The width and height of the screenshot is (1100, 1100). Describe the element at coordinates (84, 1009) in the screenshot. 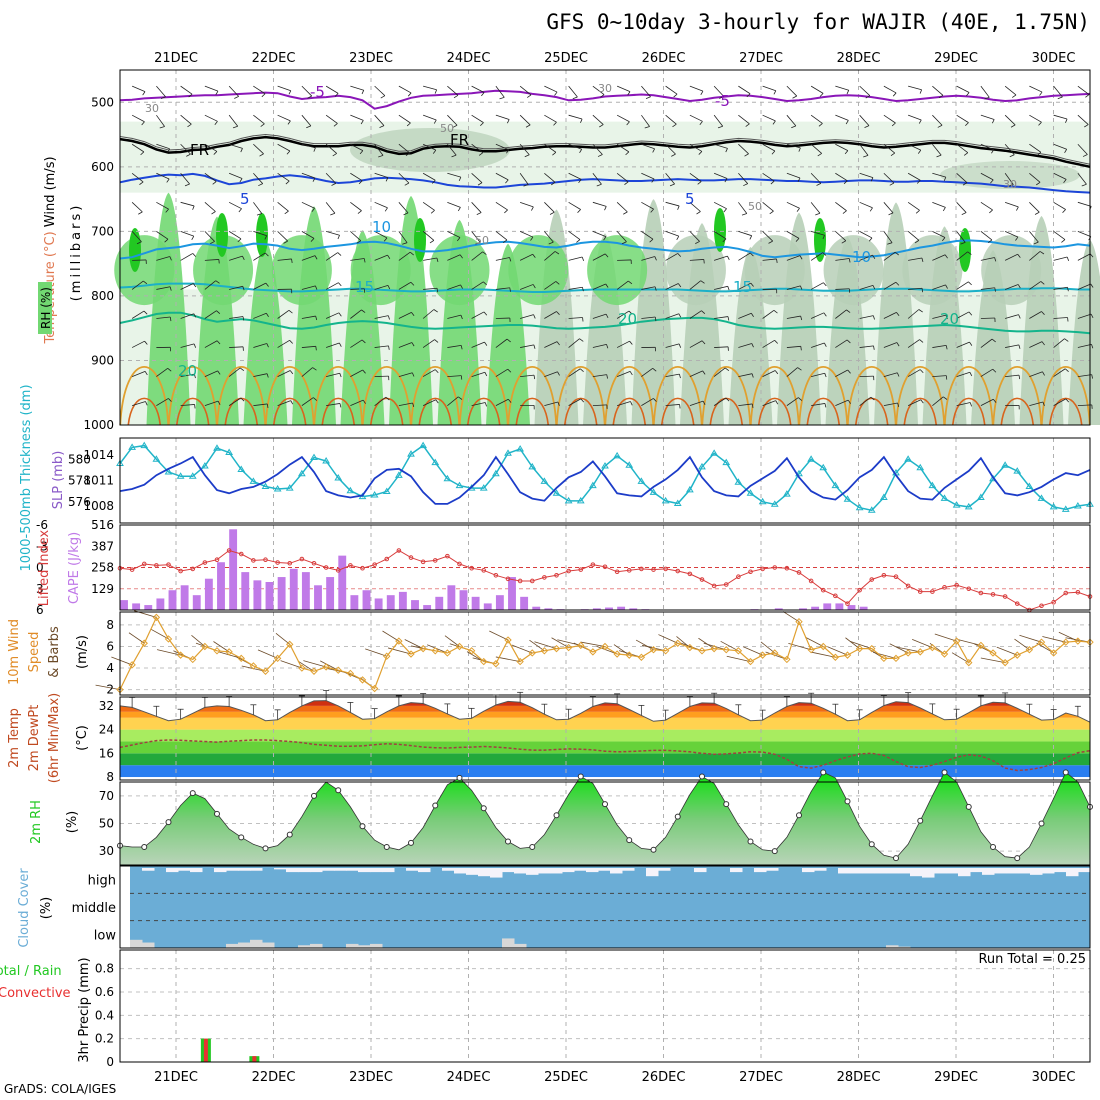

I see `precip-ylabel: 3hr Precip (mm)` at that location.